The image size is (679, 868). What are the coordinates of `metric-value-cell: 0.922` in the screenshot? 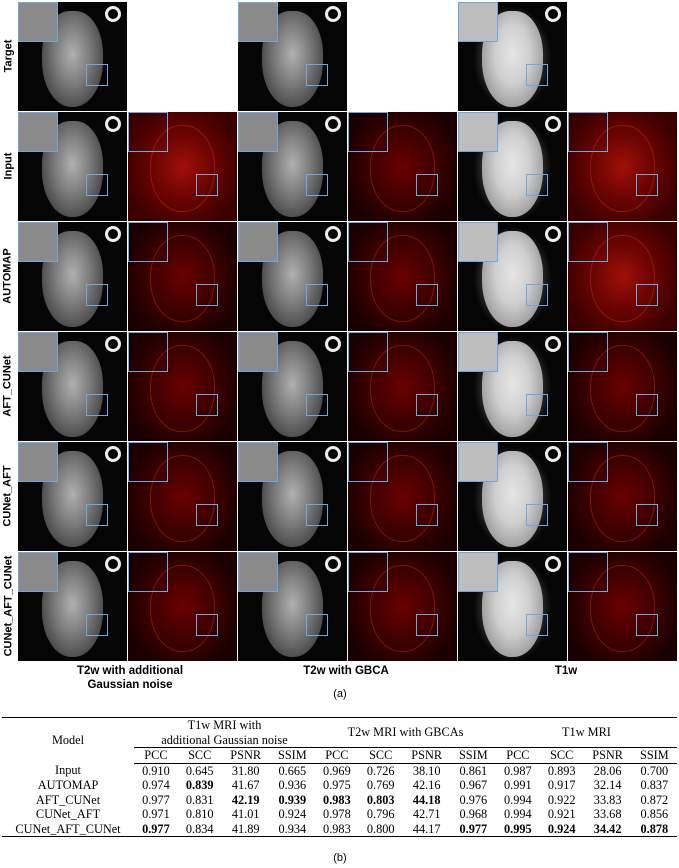 It's located at (561, 799).